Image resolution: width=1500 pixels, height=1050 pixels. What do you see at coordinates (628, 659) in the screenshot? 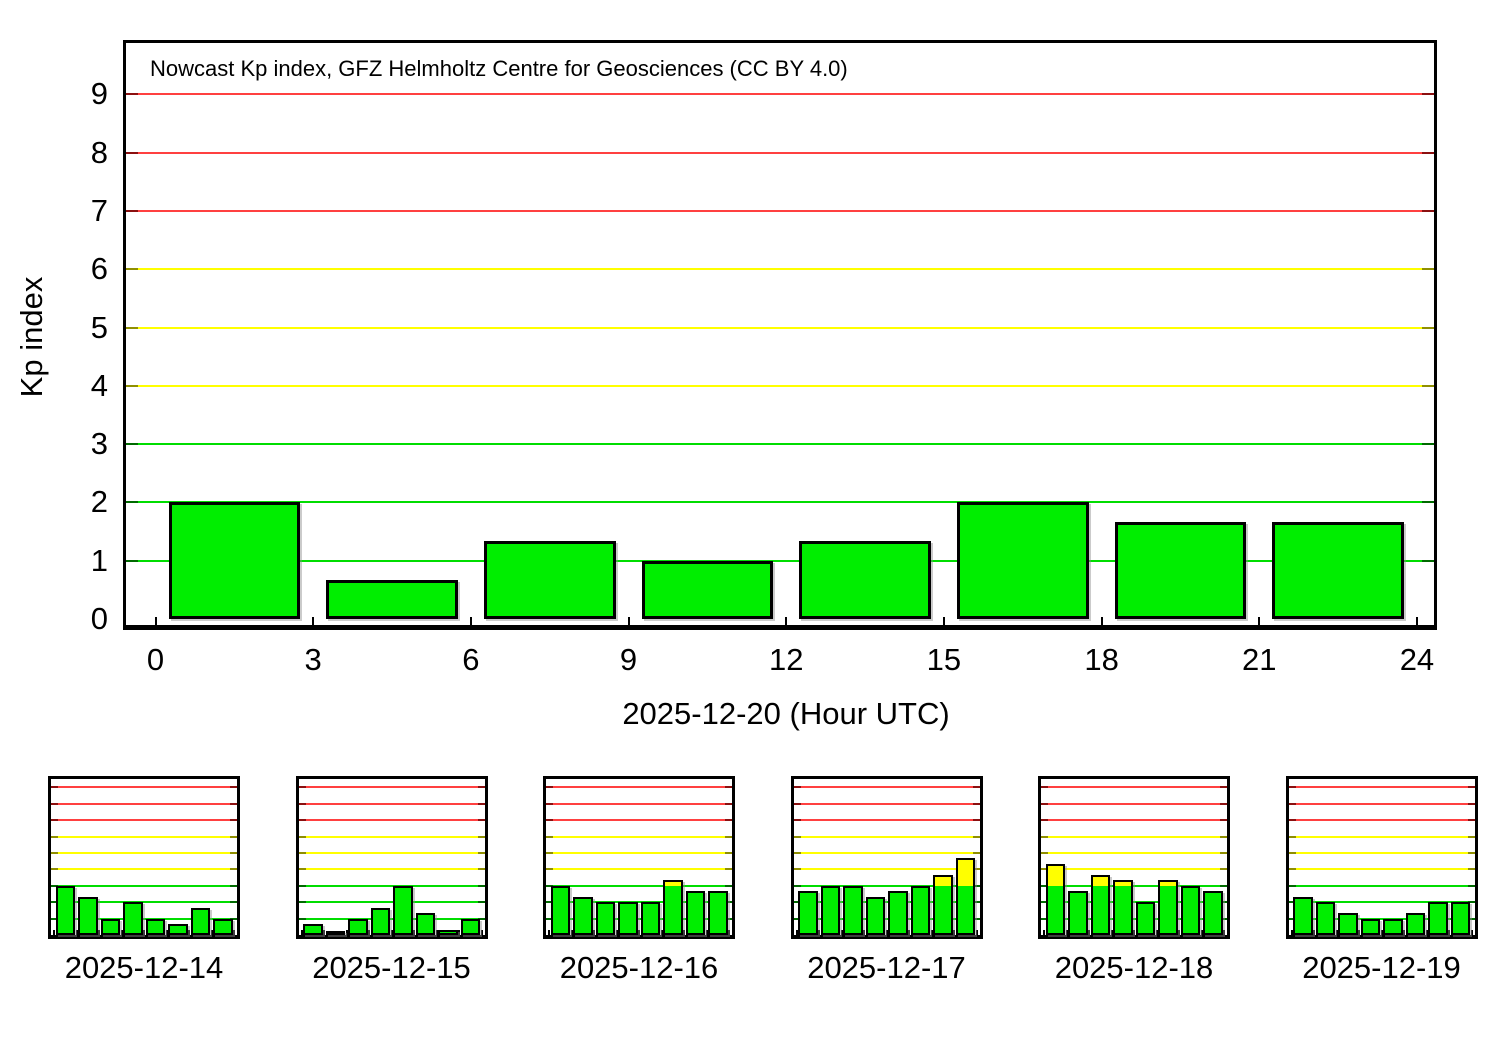
I see `x-tick-label-9h: 9` at bounding box center [628, 659].